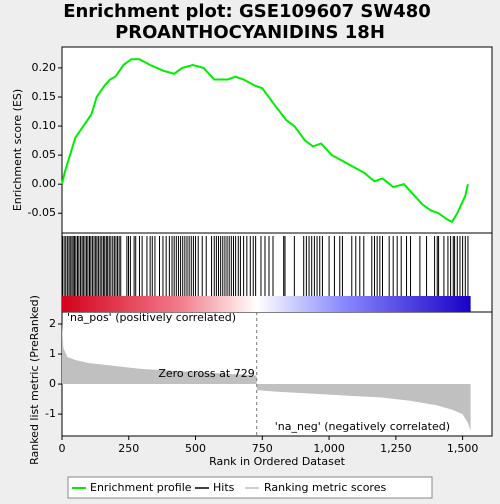  Describe the element at coordinates (34, 380) in the screenshot. I see `y2-axis-label: Ranked list metric (PreRanked)` at that location.